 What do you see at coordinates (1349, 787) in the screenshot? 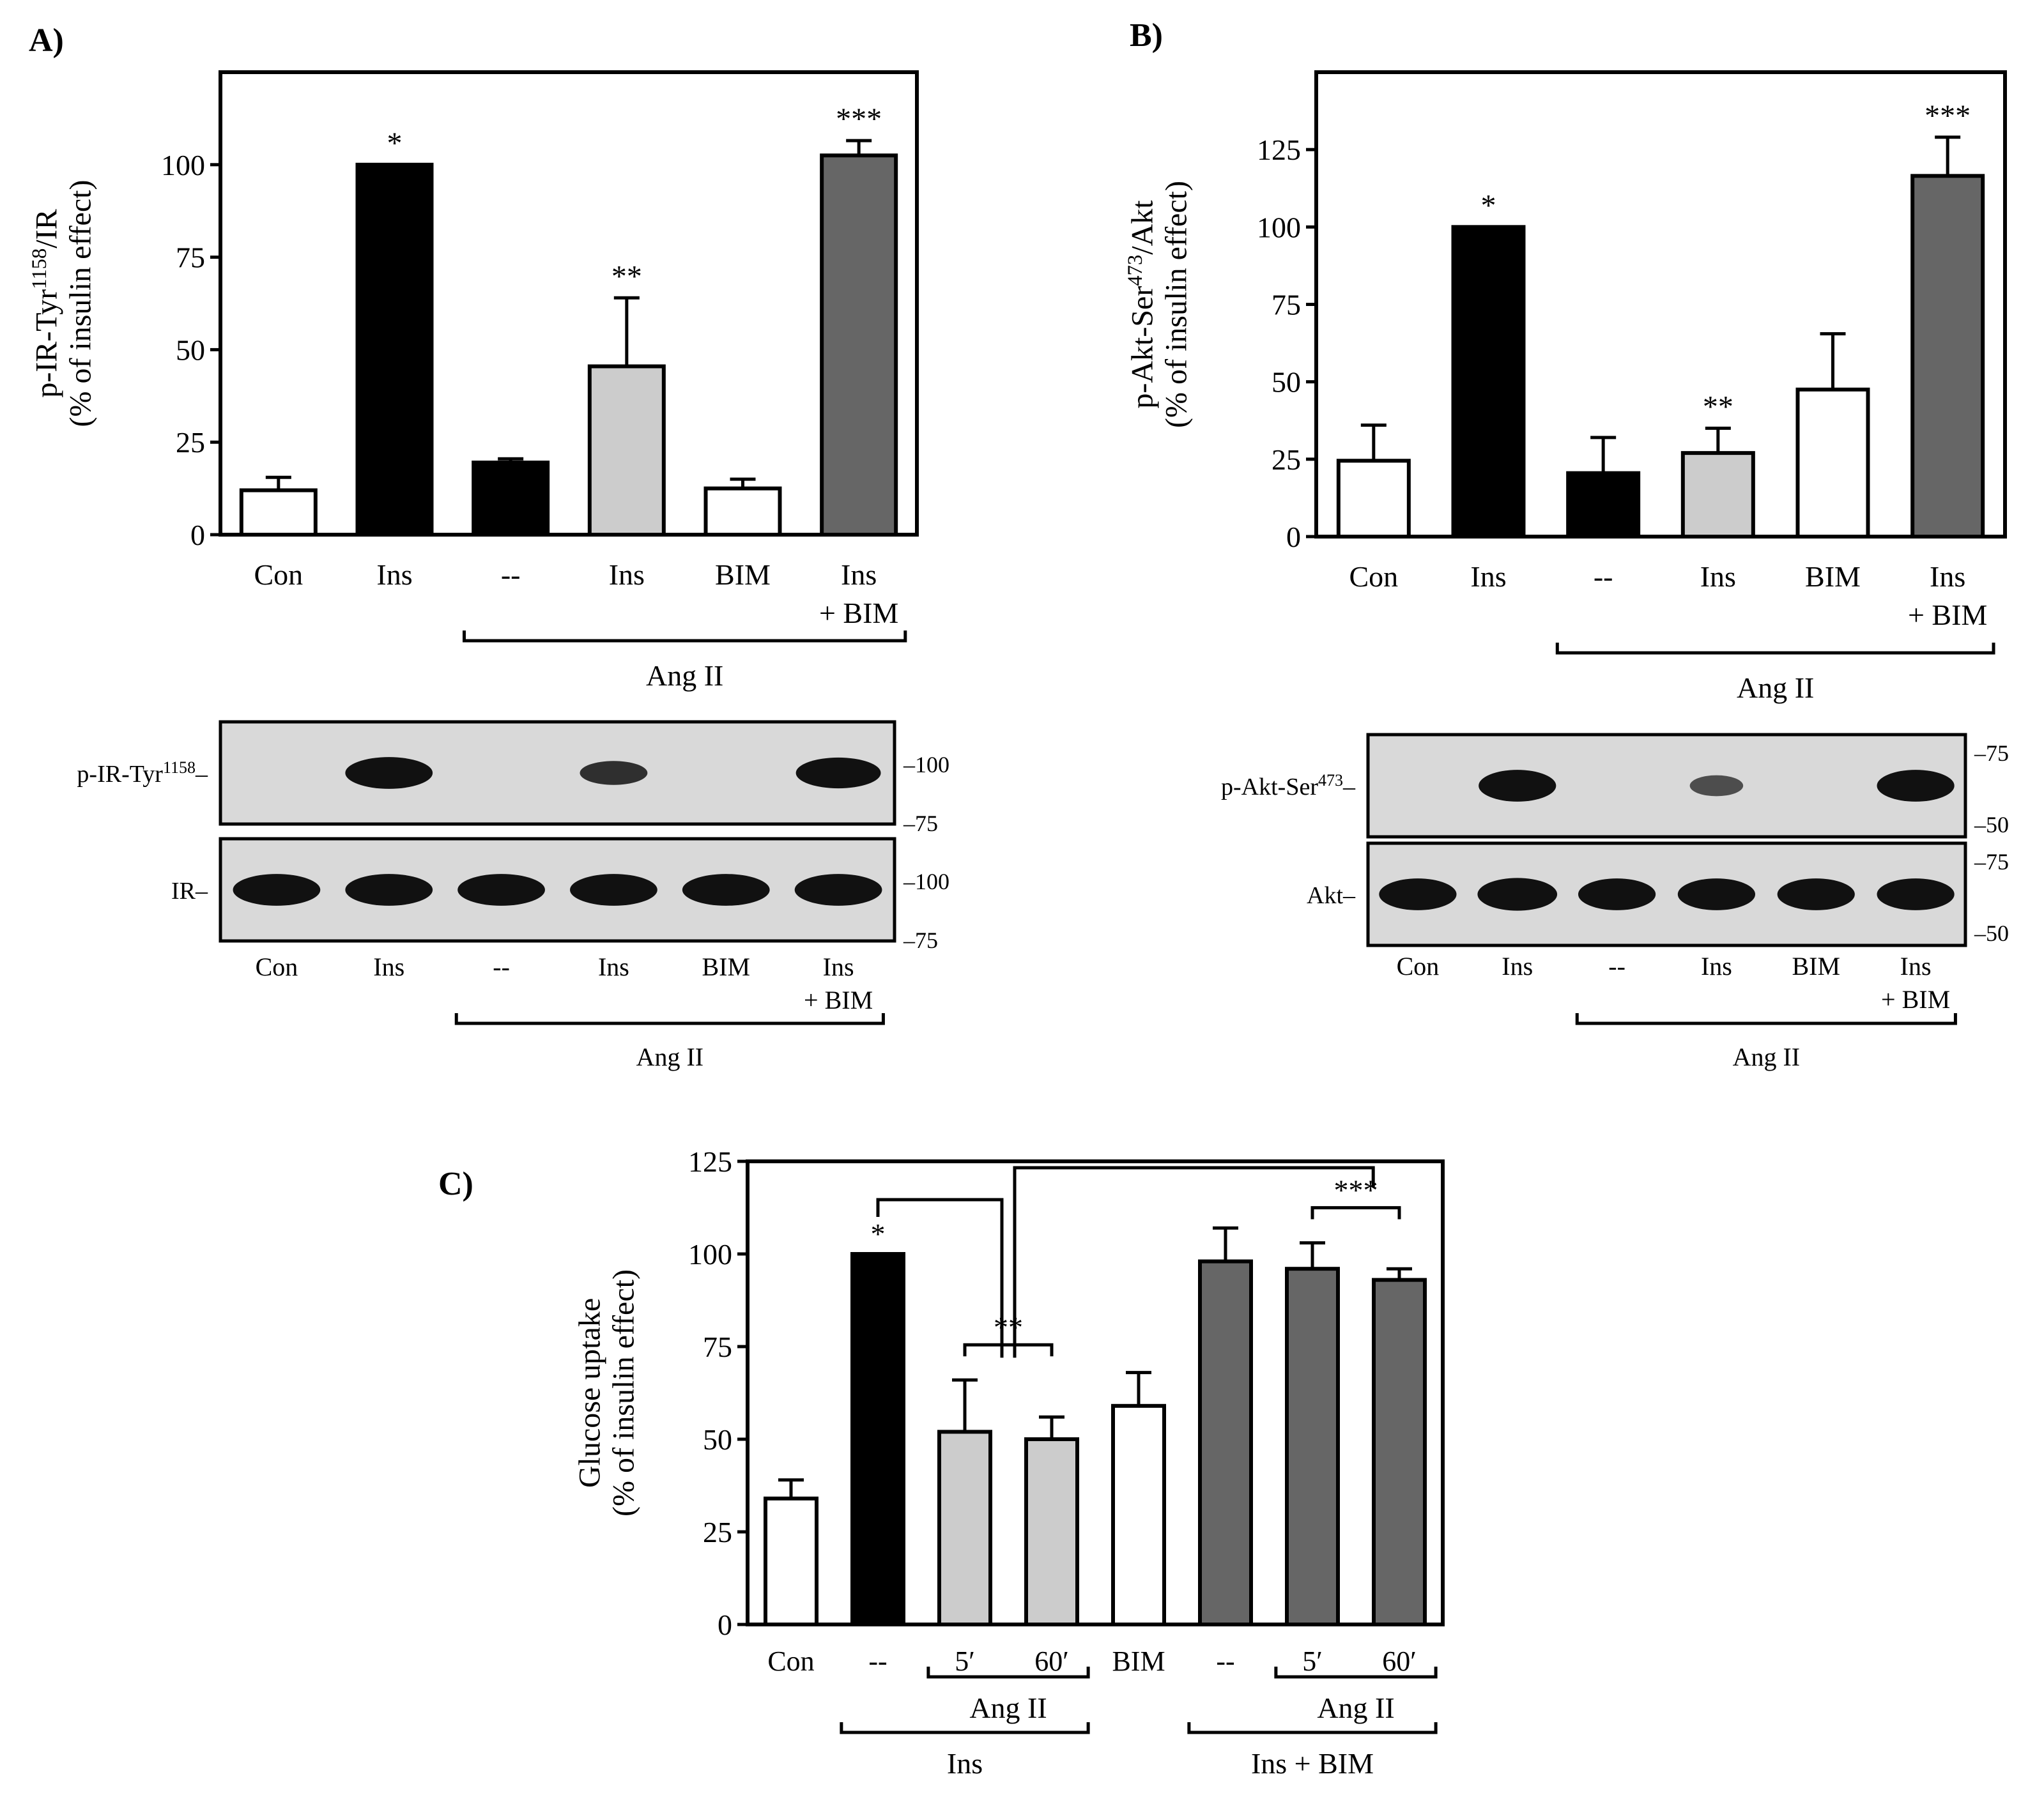
I see `blot-b-row-label-dash: –` at bounding box center [1349, 787].